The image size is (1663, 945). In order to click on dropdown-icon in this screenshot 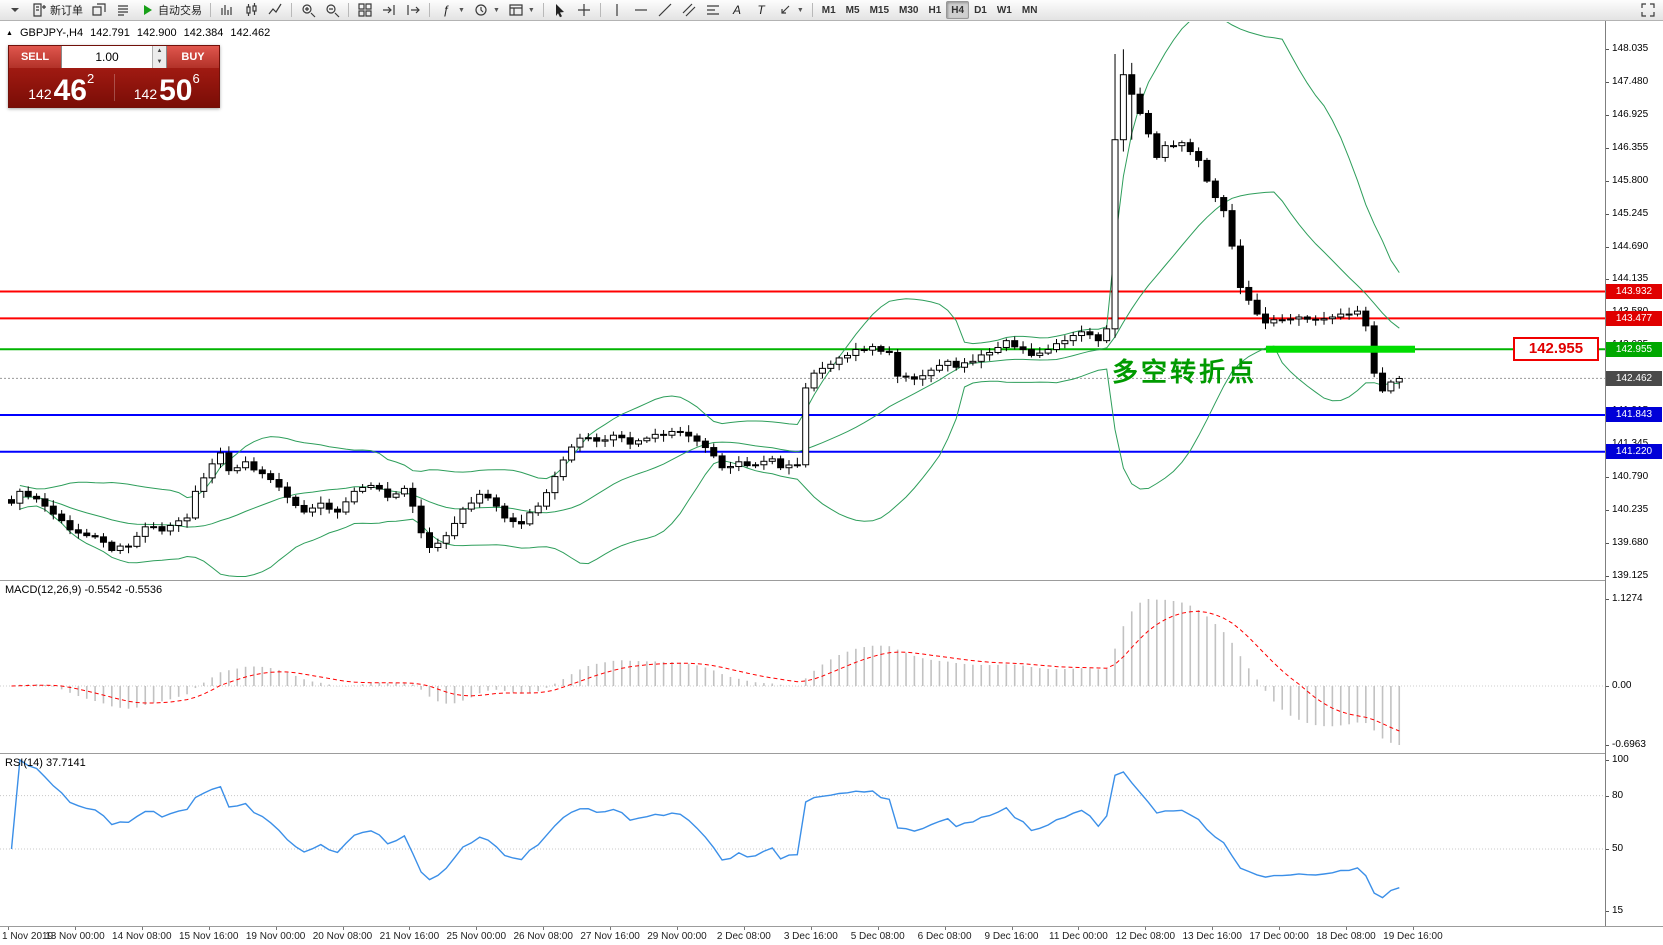, I will do `click(15, 10)`.